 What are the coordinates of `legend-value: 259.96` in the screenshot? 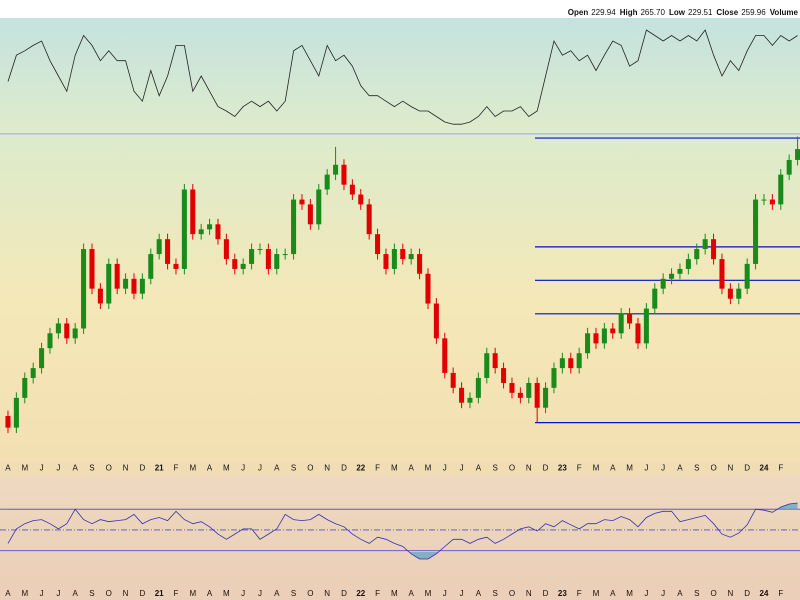 It's located at (753, 12).